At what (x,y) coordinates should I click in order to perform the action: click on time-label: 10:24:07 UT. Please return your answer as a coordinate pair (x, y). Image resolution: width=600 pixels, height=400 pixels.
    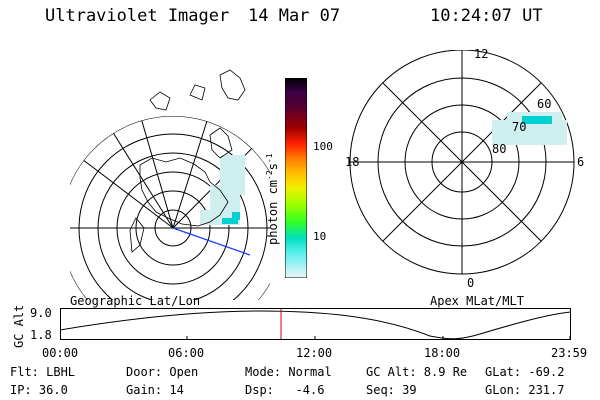
    Looking at the image, I should click on (486, 16).